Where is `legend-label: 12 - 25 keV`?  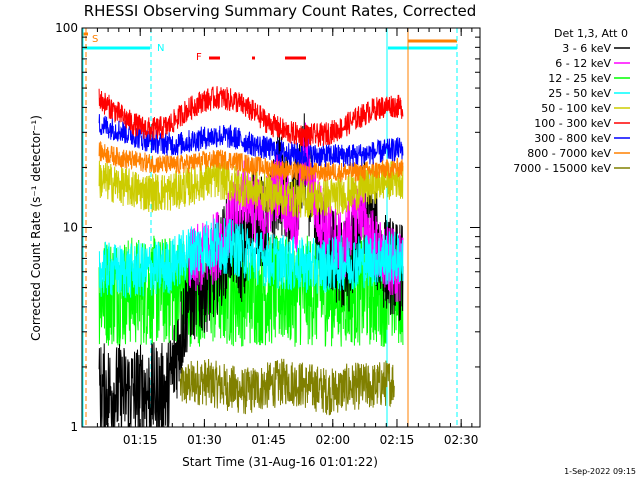
legend-label: 12 - 25 keV is located at coordinates (579, 78).